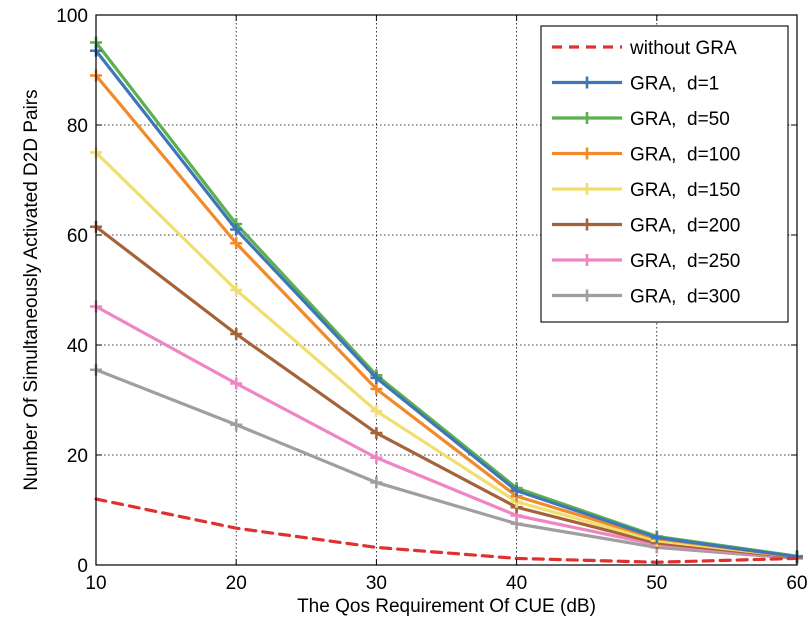  What do you see at coordinates (674, 84) in the screenshot?
I see `legend-label: GRA, d=1` at bounding box center [674, 84].